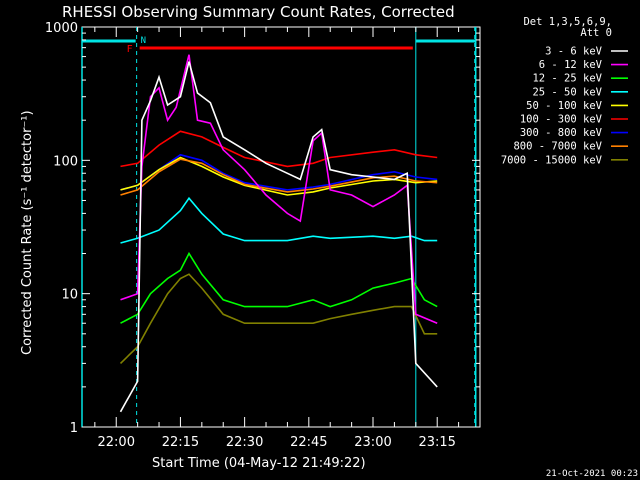 This screenshot has width=640, height=480. I want to click on series-line-7000-15000-kev, so click(278, 318).